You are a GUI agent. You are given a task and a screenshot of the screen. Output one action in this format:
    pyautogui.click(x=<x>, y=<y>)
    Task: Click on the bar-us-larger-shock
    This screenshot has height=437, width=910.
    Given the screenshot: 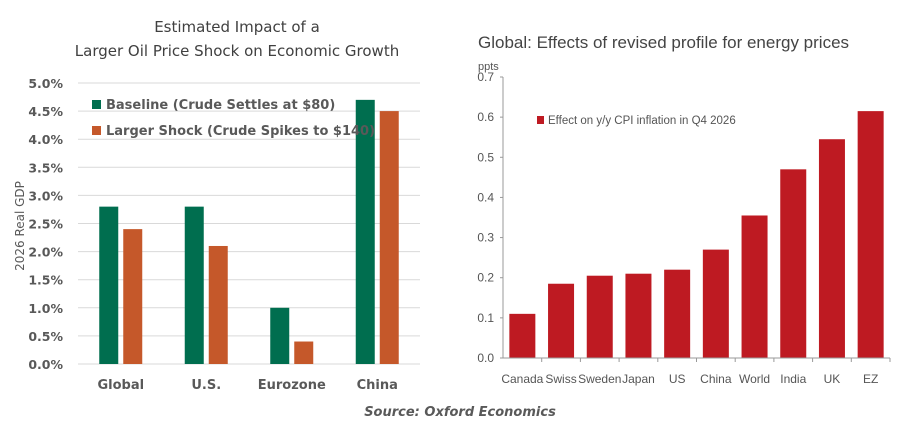 What is the action you would take?
    pyautogui.click(x=218, y=304)
    